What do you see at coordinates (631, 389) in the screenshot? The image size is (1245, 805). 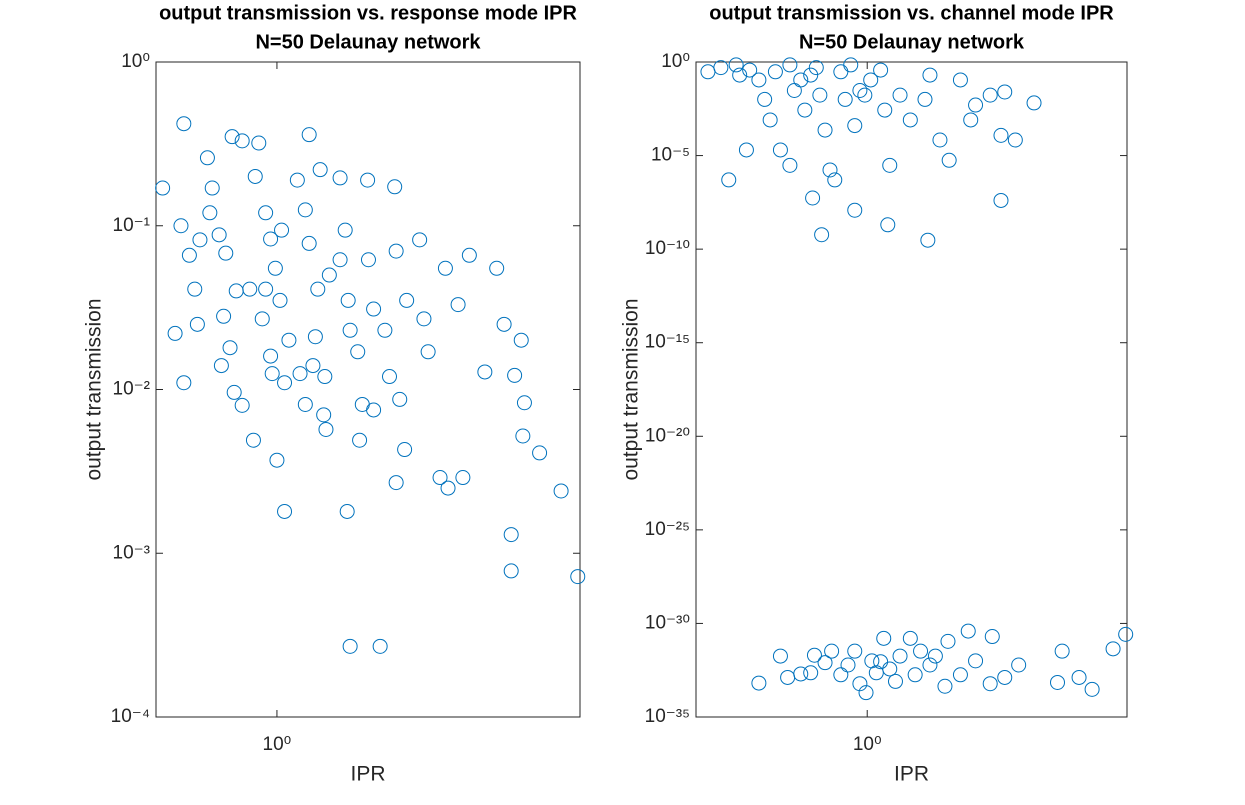 I see `y-axis-label: output transmission` at bounding box center [631, 389].